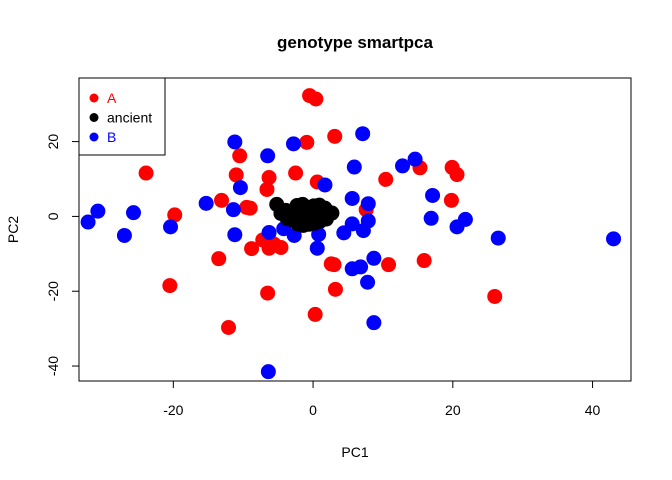 The width and height of the screenshot is (672, 480). I want to click on x-axis-title: PC1, so click(354, 452).